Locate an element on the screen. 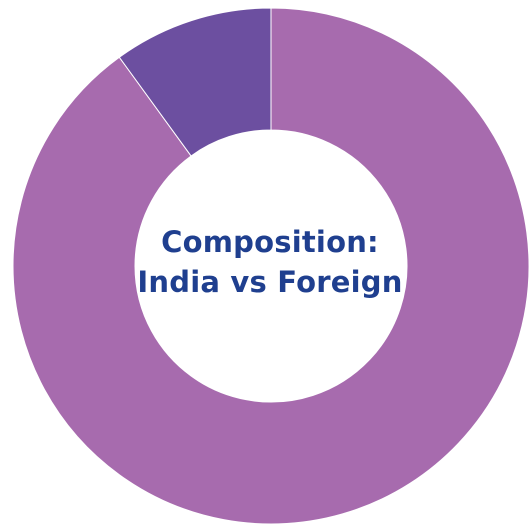  chart-title-line-1: Composition: is located at coordinates (270, 242).